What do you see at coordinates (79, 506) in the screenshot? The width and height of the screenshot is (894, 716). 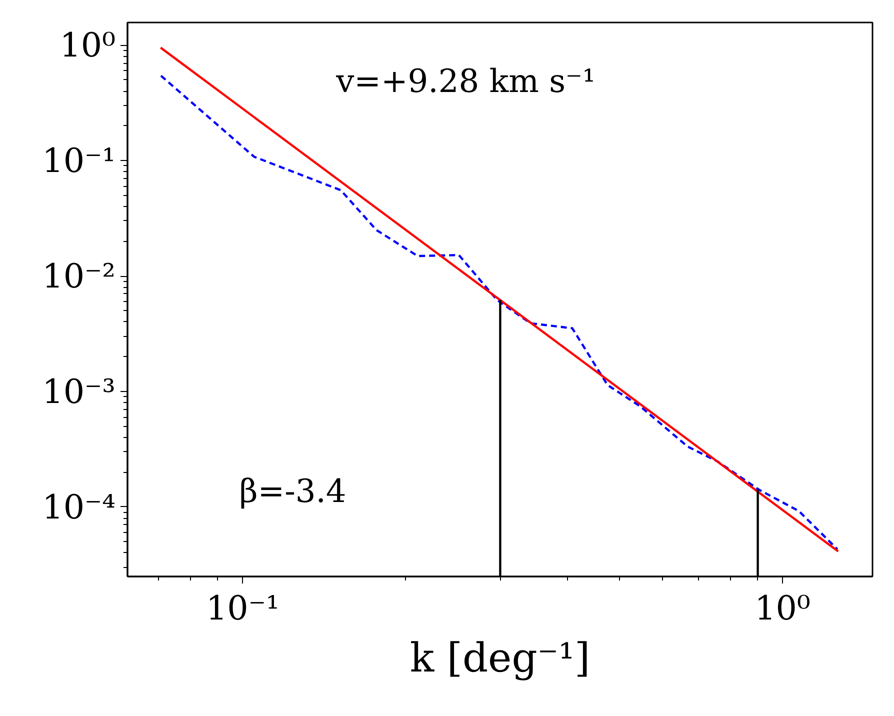 I see `y-tick-label: 10⁻⁴` at bounding box center [79, 506].